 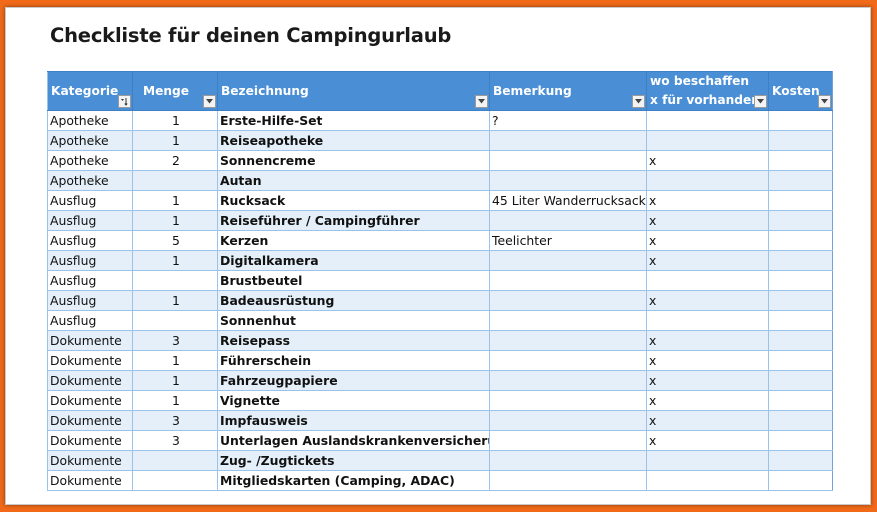 I want to click on cell-bezeichnung: Autan, so click(x=353, y=180).